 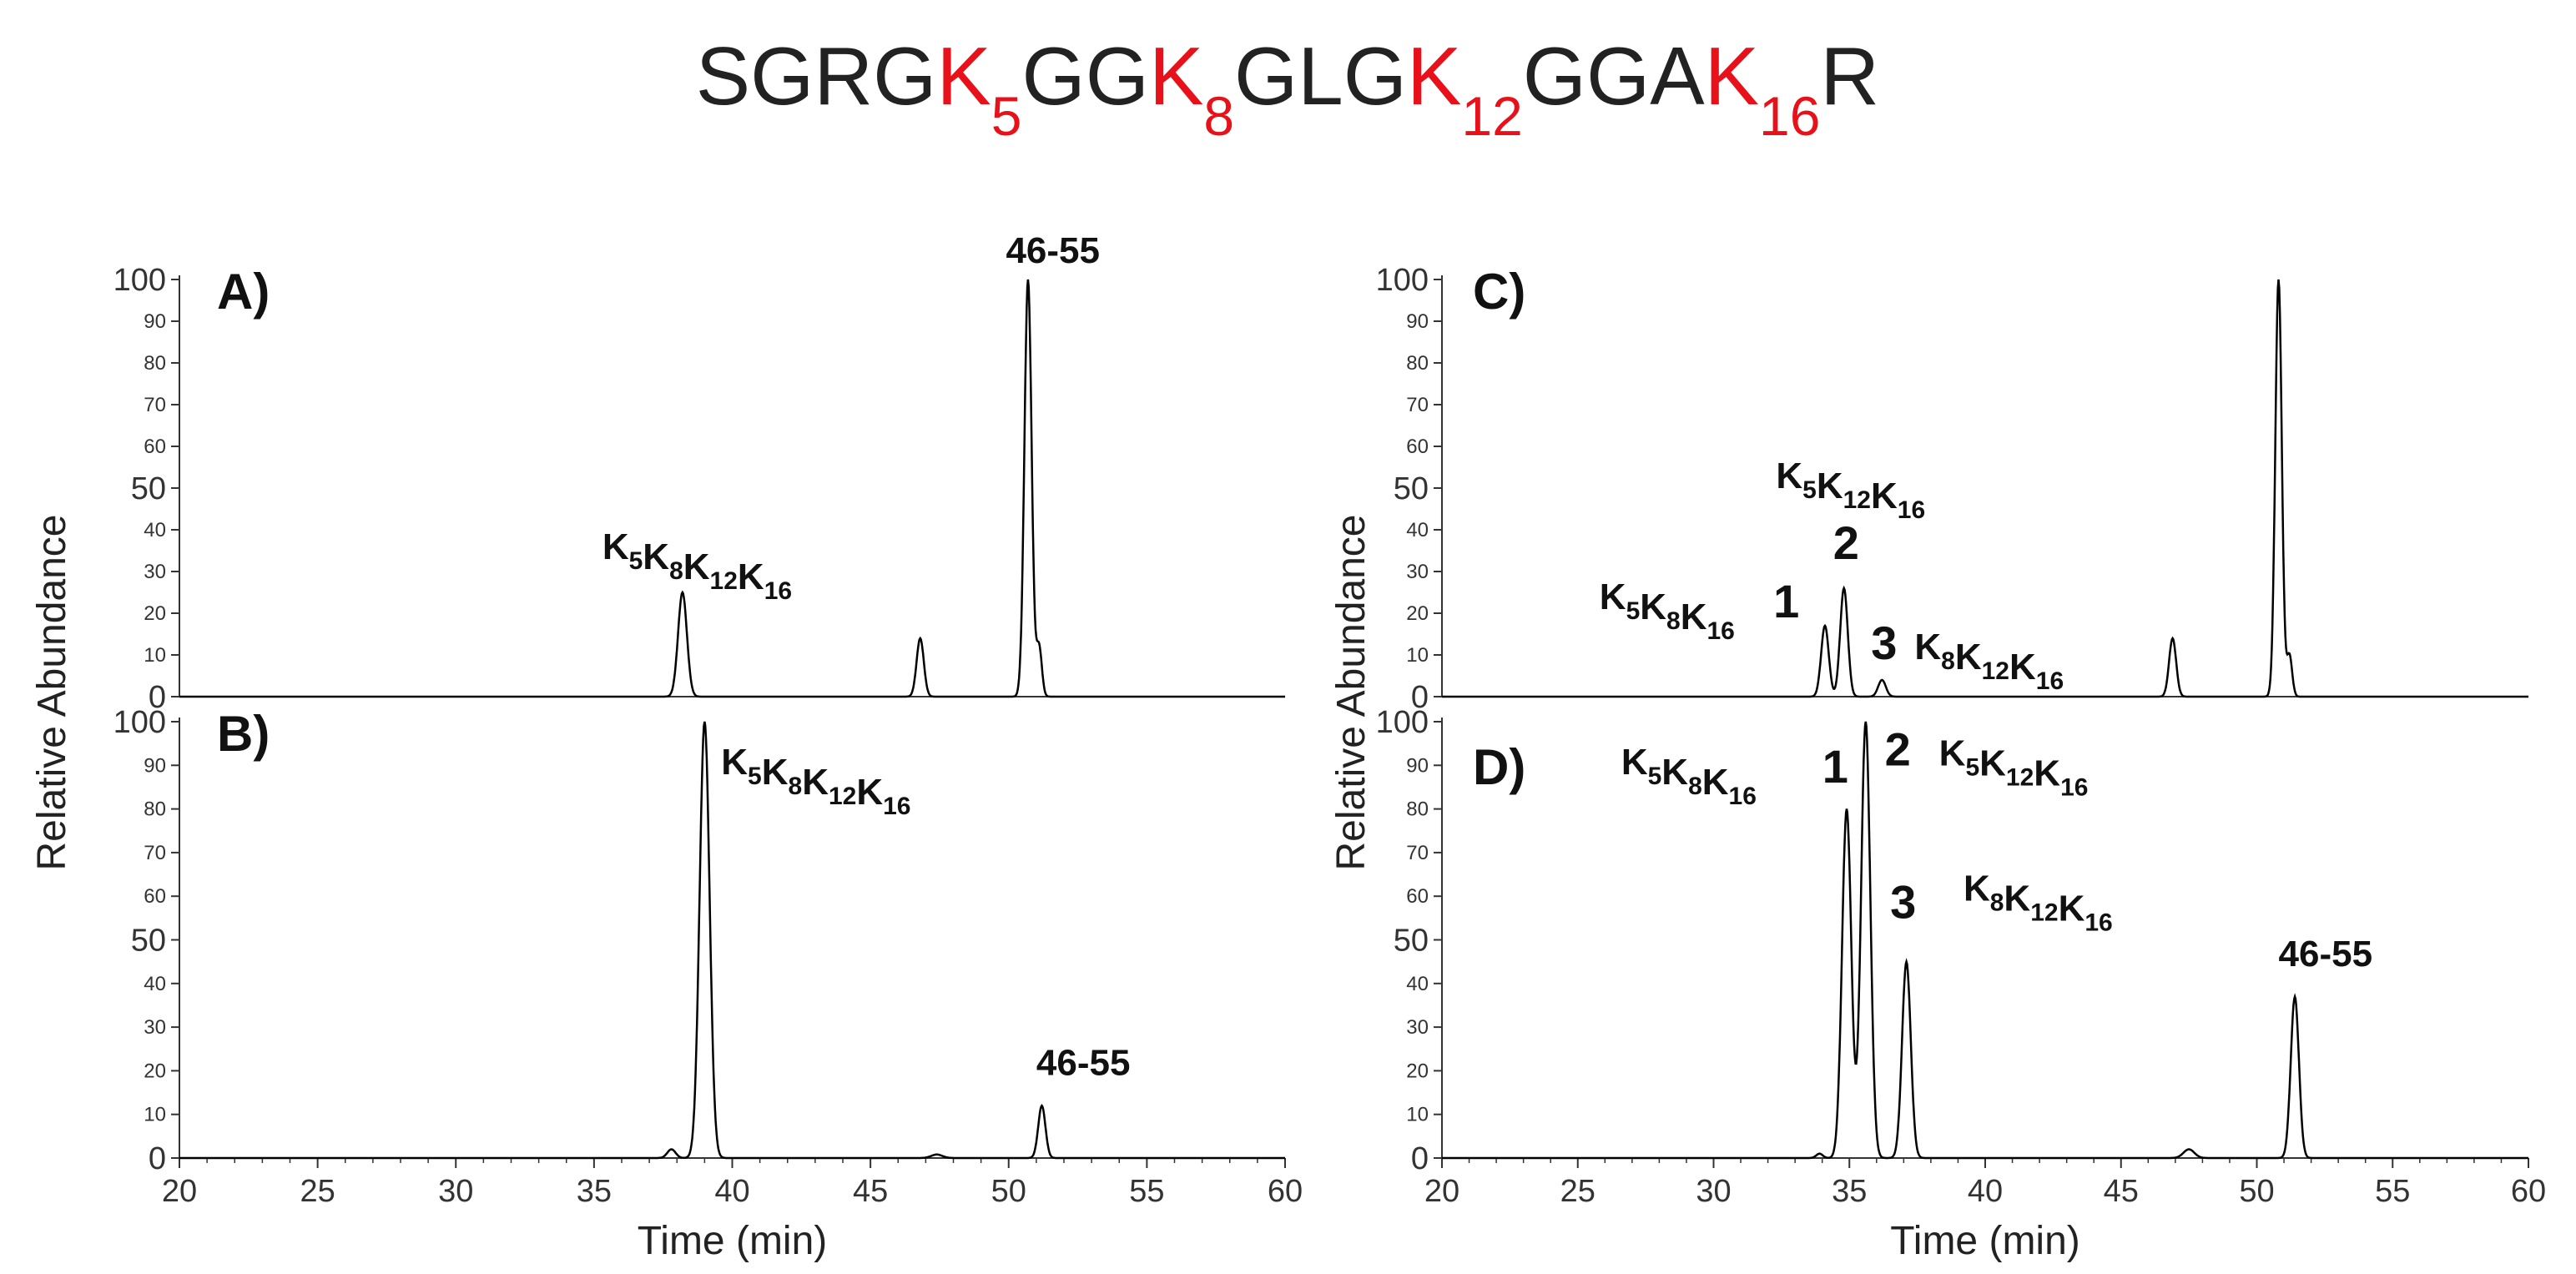 I want to click on peptide-sequence-title: SGRGK5GGK8GLGK12GGAK16R, so click(x=1287, y=88).